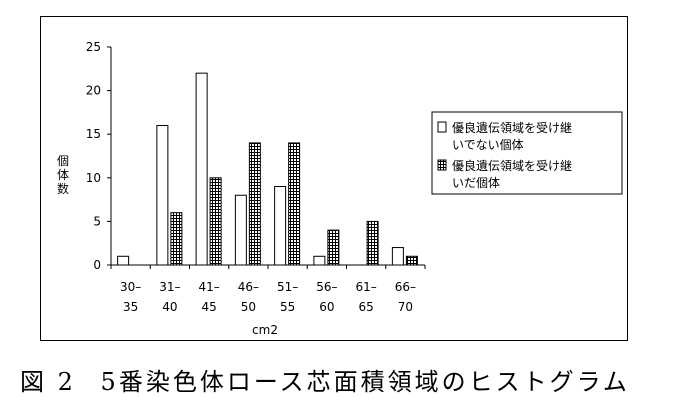 The image size is (673, 414). Describe the element at coordinates (527, 153) in the screenshot. I see `legend-box` at that location.